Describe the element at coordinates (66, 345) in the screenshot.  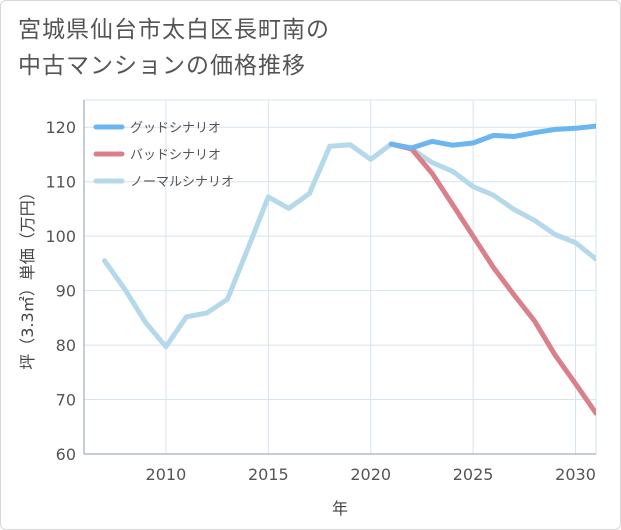
I see `y-tick-label-80: 80` at that location.